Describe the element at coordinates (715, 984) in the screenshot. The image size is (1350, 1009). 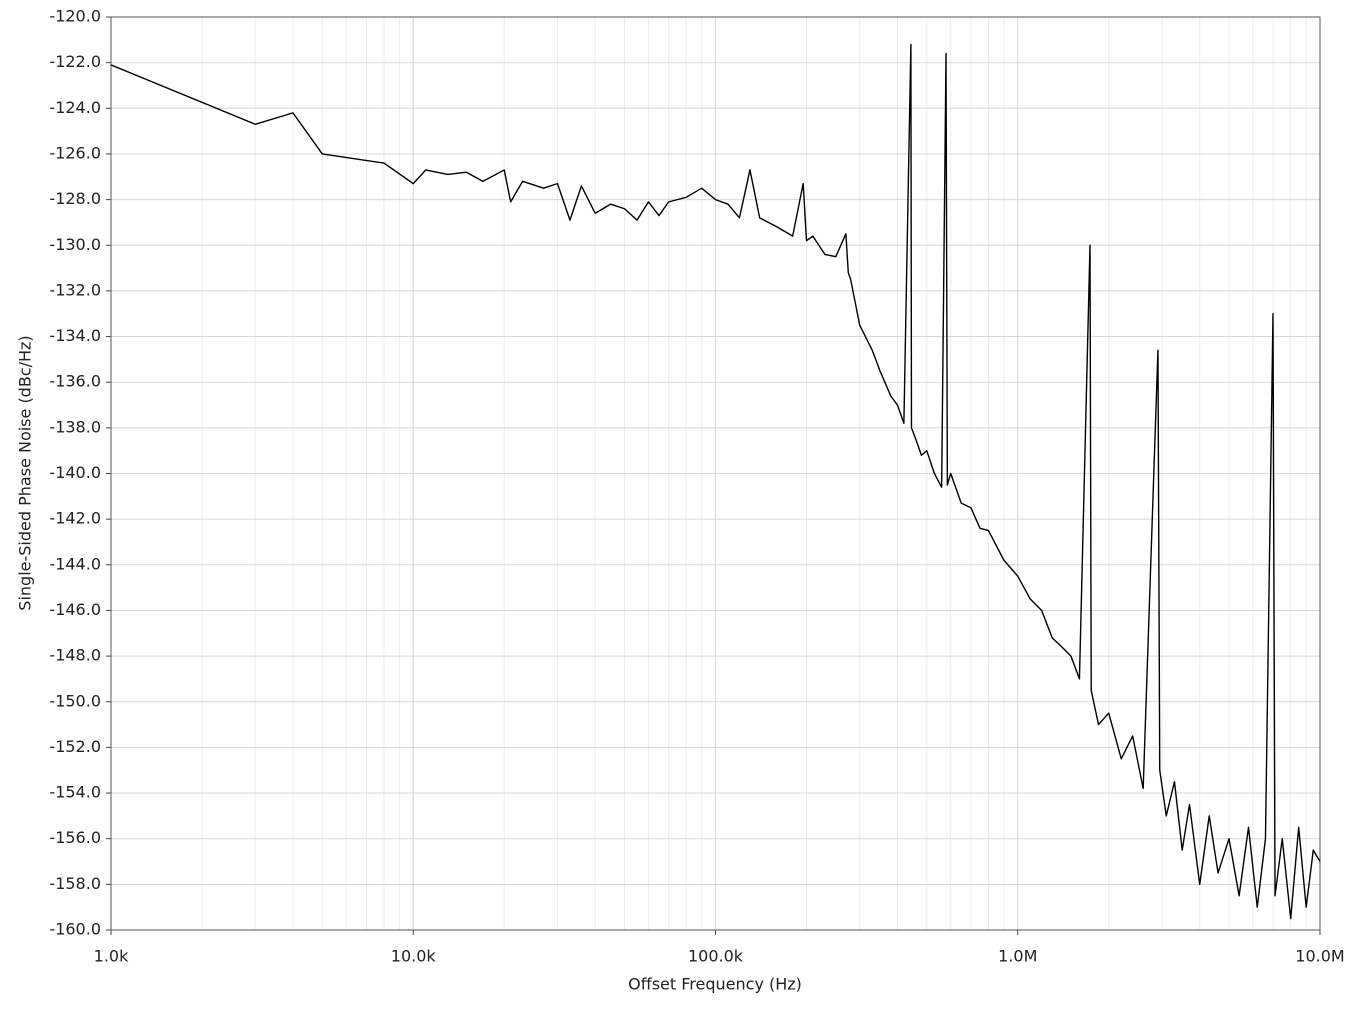
I see `x-axis-title: Offset Frequency (Hz)` at that location.